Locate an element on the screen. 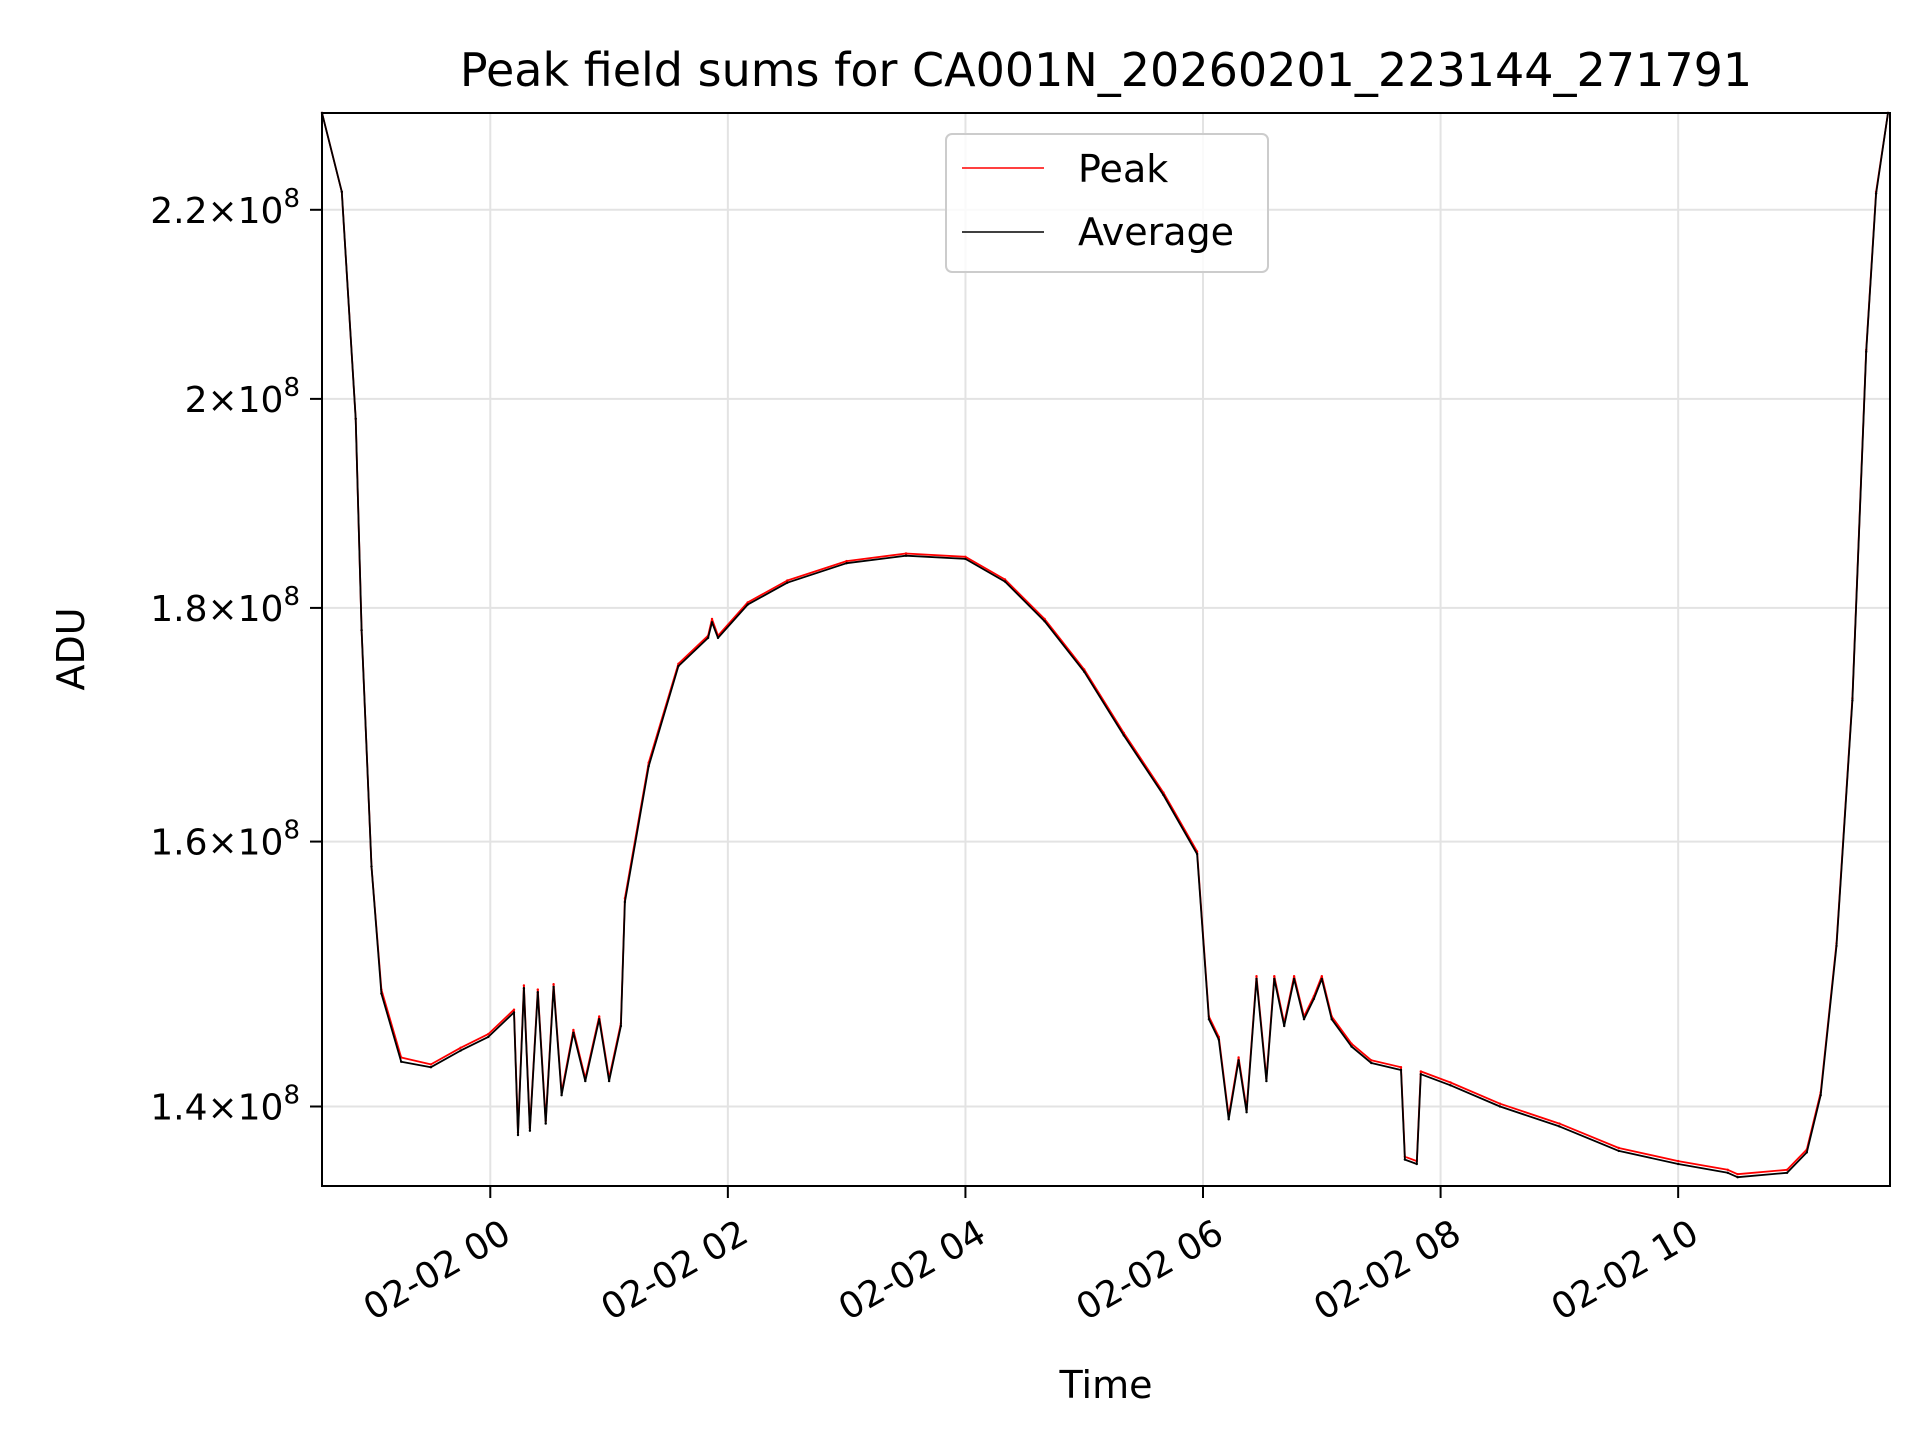 The height and width of the screenshot is (1440, 1920). y-tick-label: 1.6×108 is located at coordinates (225, 840).